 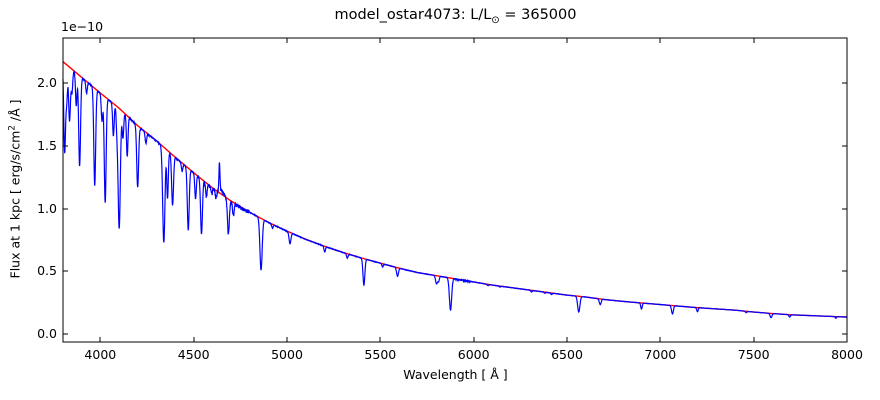 I want to click on title-text: model_ostar4073: L/L, so click(x=413, y=15).